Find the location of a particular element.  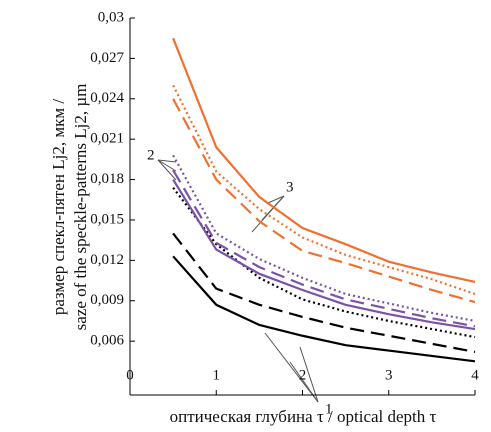

annotation: 3 is located at coordinates (290, 187).